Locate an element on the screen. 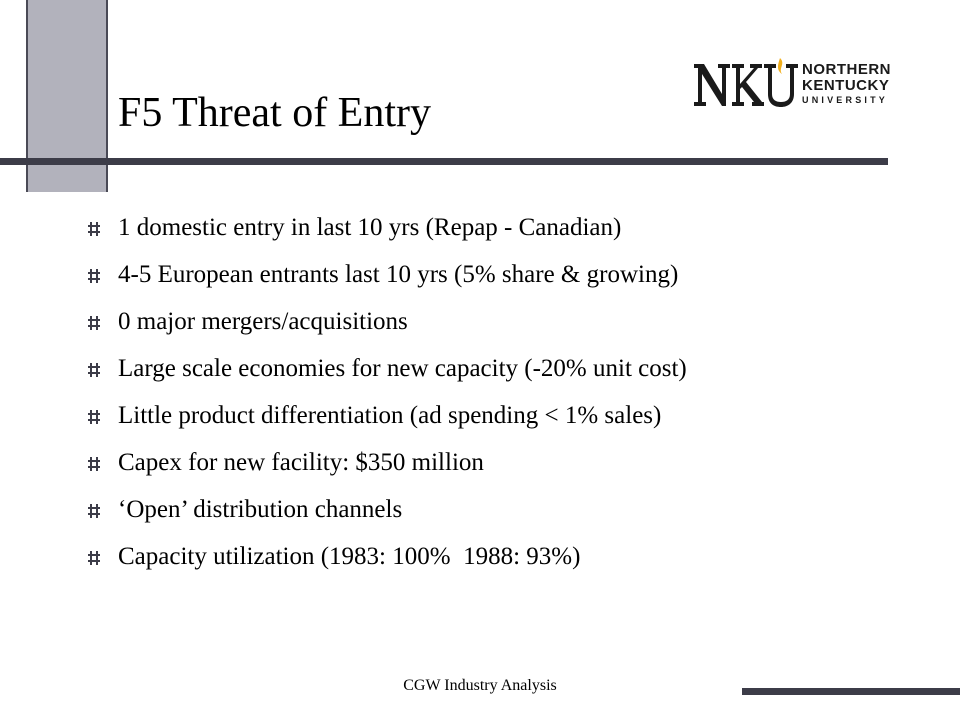 The height and width of the screenshot is (720, 960). slide-footer: CGW Industry Analysis is located at coordinates (480, 685).